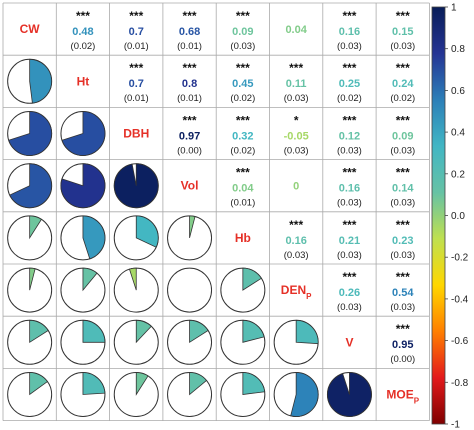  What do you see at coordinates (349, 293) in the screenshot?
I see `correlation-value: 0.26` at bounding box center [349, 293].